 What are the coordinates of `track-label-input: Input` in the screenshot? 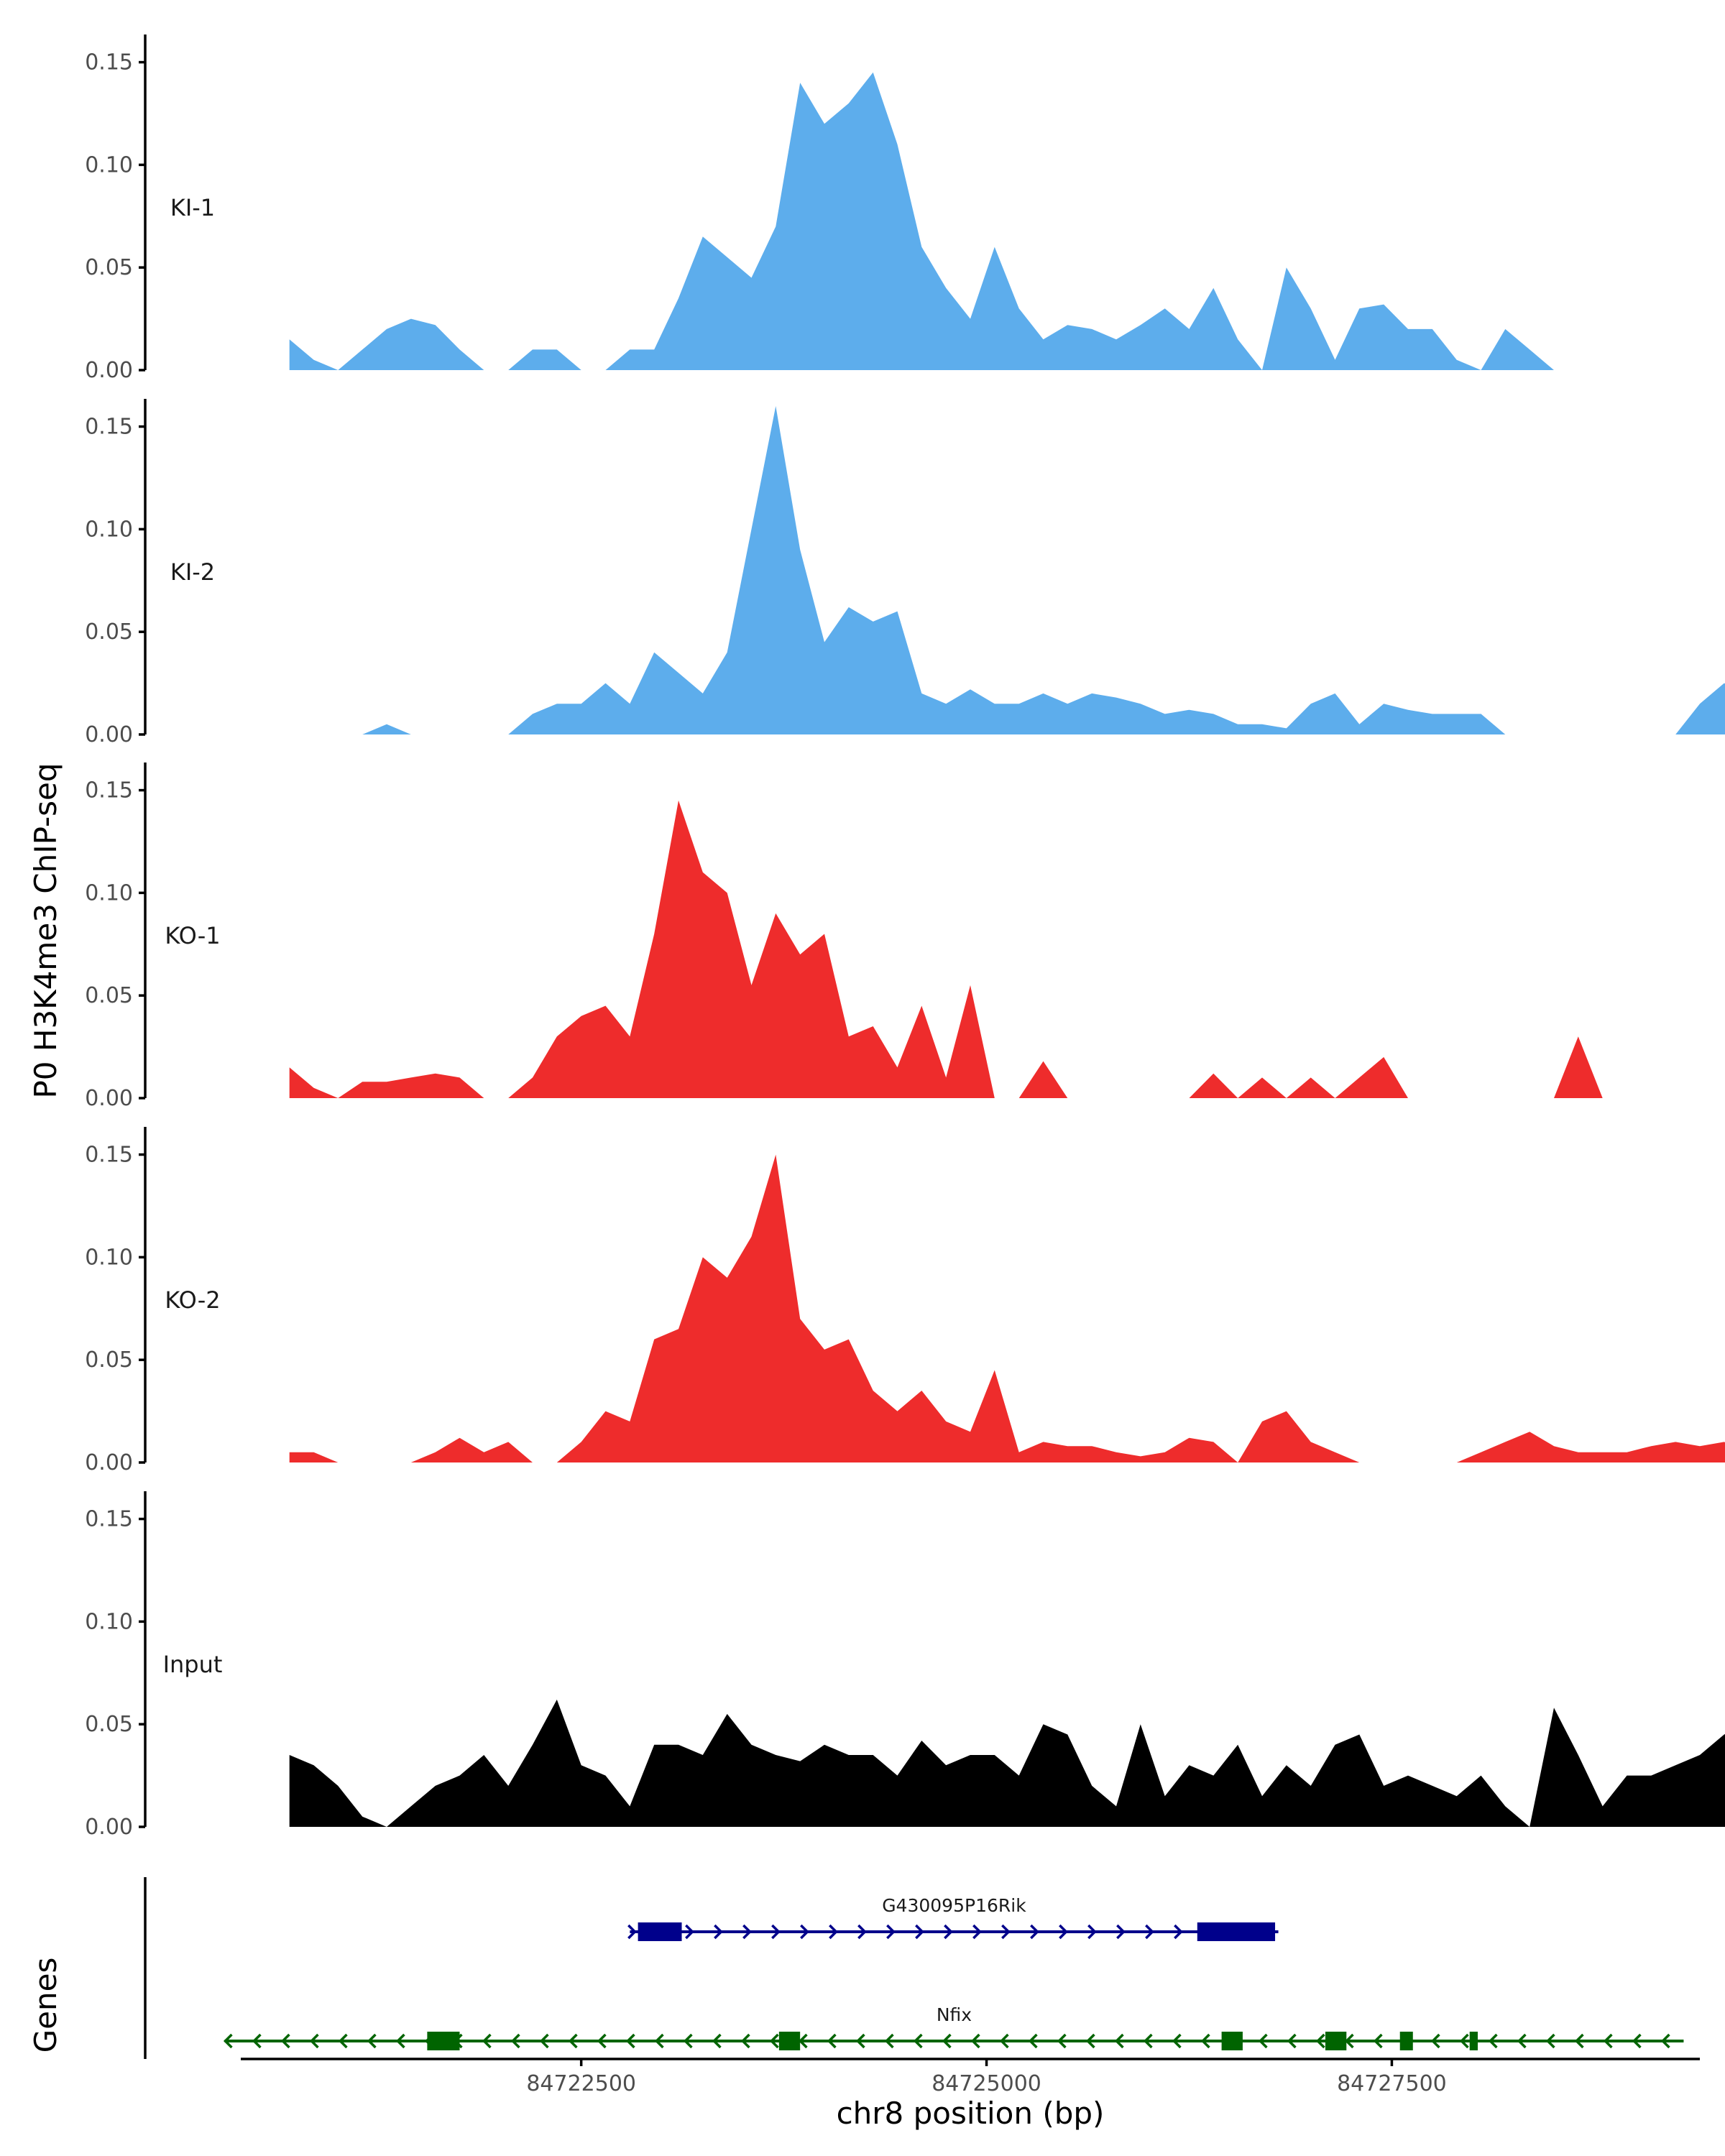 It's located at (193, 1665).